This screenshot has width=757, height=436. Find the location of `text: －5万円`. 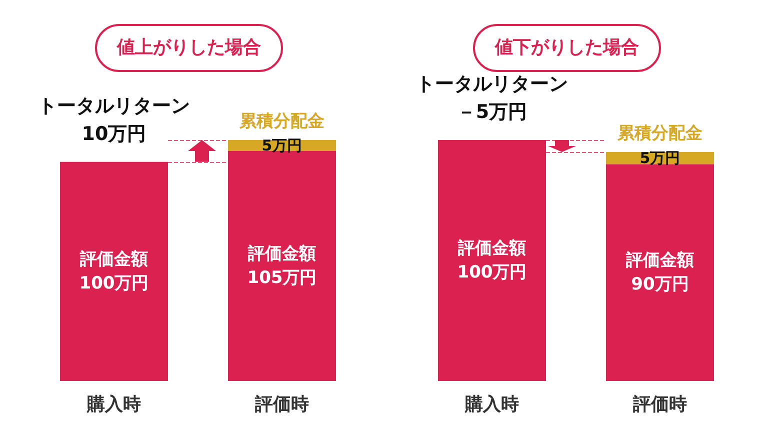

text: －5万円 is located at coordinates (492, 112).